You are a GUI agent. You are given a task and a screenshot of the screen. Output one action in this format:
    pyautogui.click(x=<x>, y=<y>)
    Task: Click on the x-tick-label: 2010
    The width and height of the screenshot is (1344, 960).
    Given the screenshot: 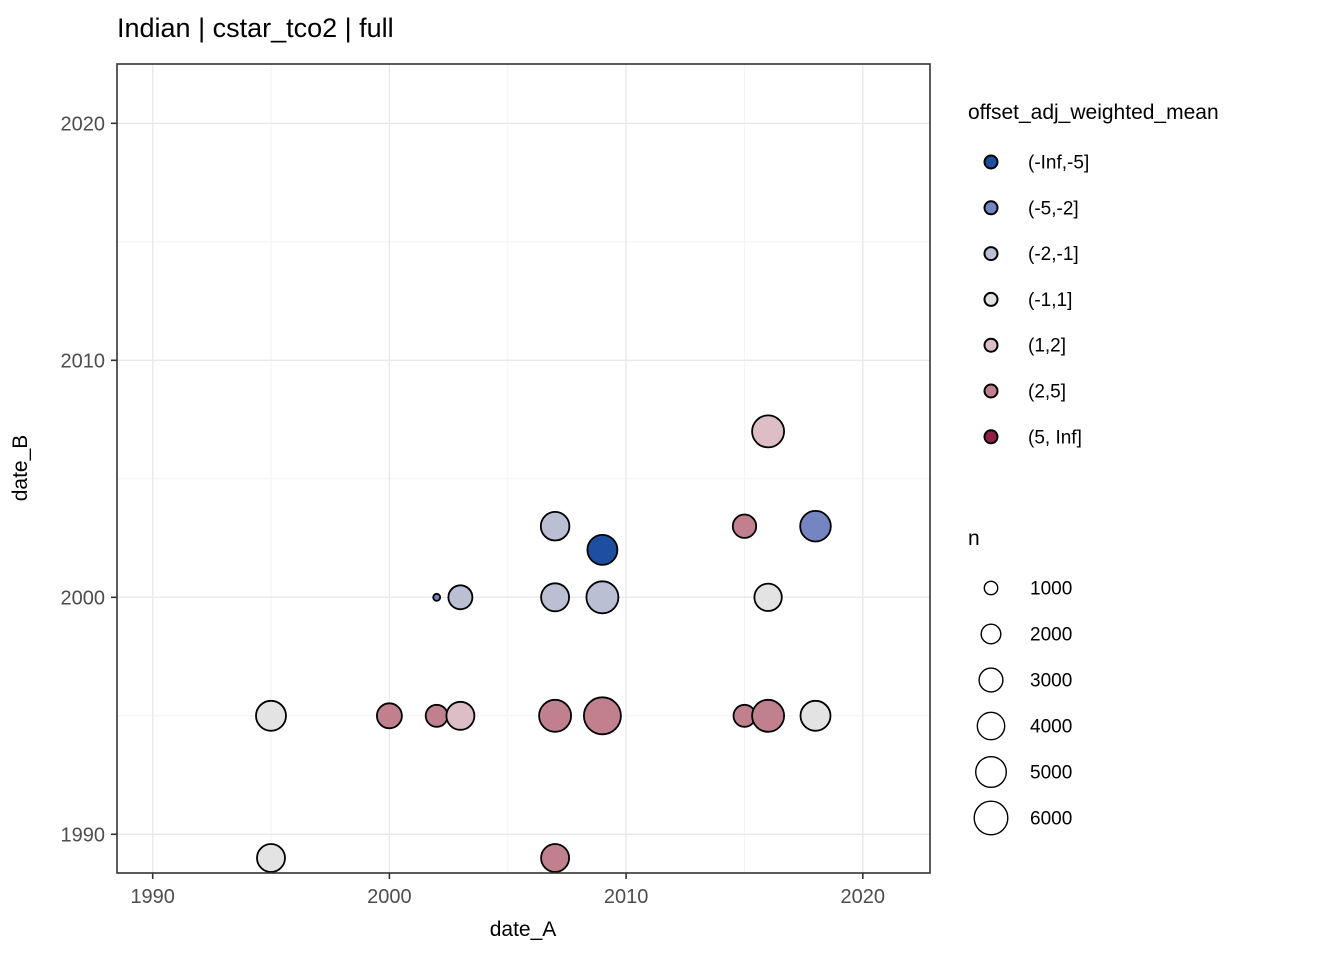 What is the action you would take?
    pyautogui.click(x=626, y=897)
    